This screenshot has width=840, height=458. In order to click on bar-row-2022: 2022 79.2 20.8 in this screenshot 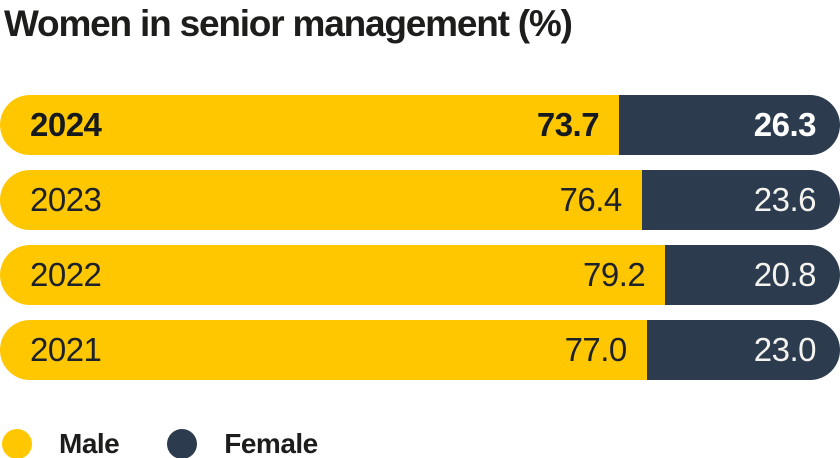, I will do `click(420, 275)`.